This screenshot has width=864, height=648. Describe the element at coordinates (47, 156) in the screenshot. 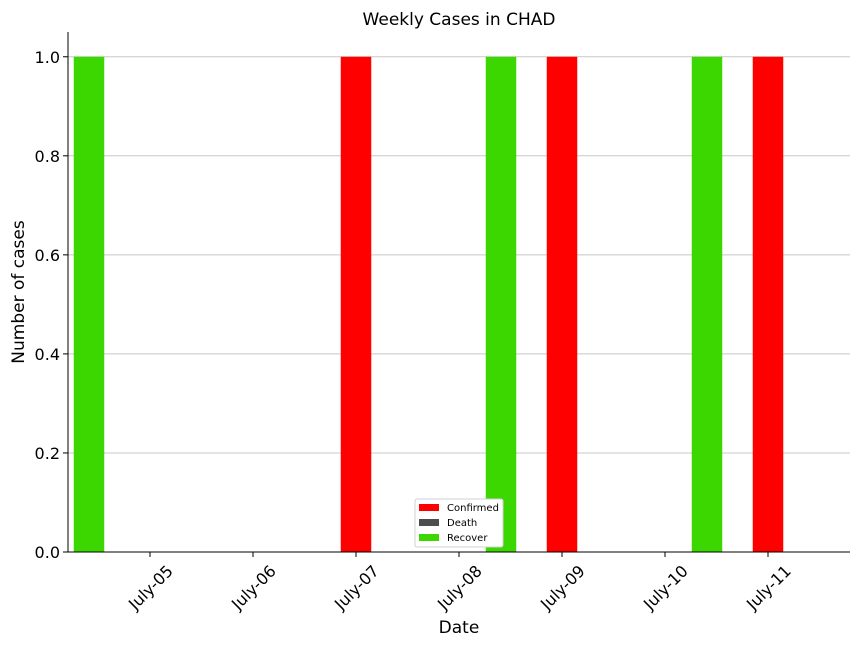

I see `y-tick-label: 0.8` at that location.